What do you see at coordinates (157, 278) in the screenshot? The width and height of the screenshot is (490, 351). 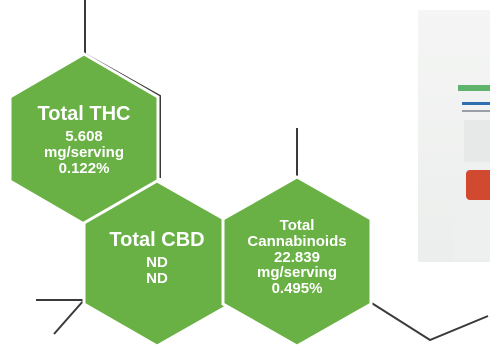 I see `cbd-percent: ND` at bounding box center [157, 278].